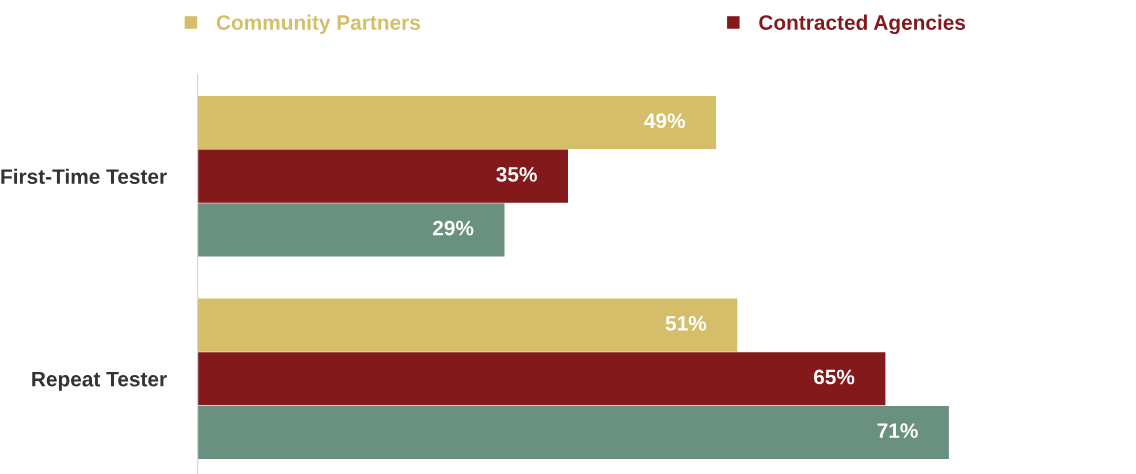 Image resolution: width=1136 pixels, height=474 pixels. Describe the element at coordinates (453, 228) in the screenshot. I see `data-label: 29%` at that location.